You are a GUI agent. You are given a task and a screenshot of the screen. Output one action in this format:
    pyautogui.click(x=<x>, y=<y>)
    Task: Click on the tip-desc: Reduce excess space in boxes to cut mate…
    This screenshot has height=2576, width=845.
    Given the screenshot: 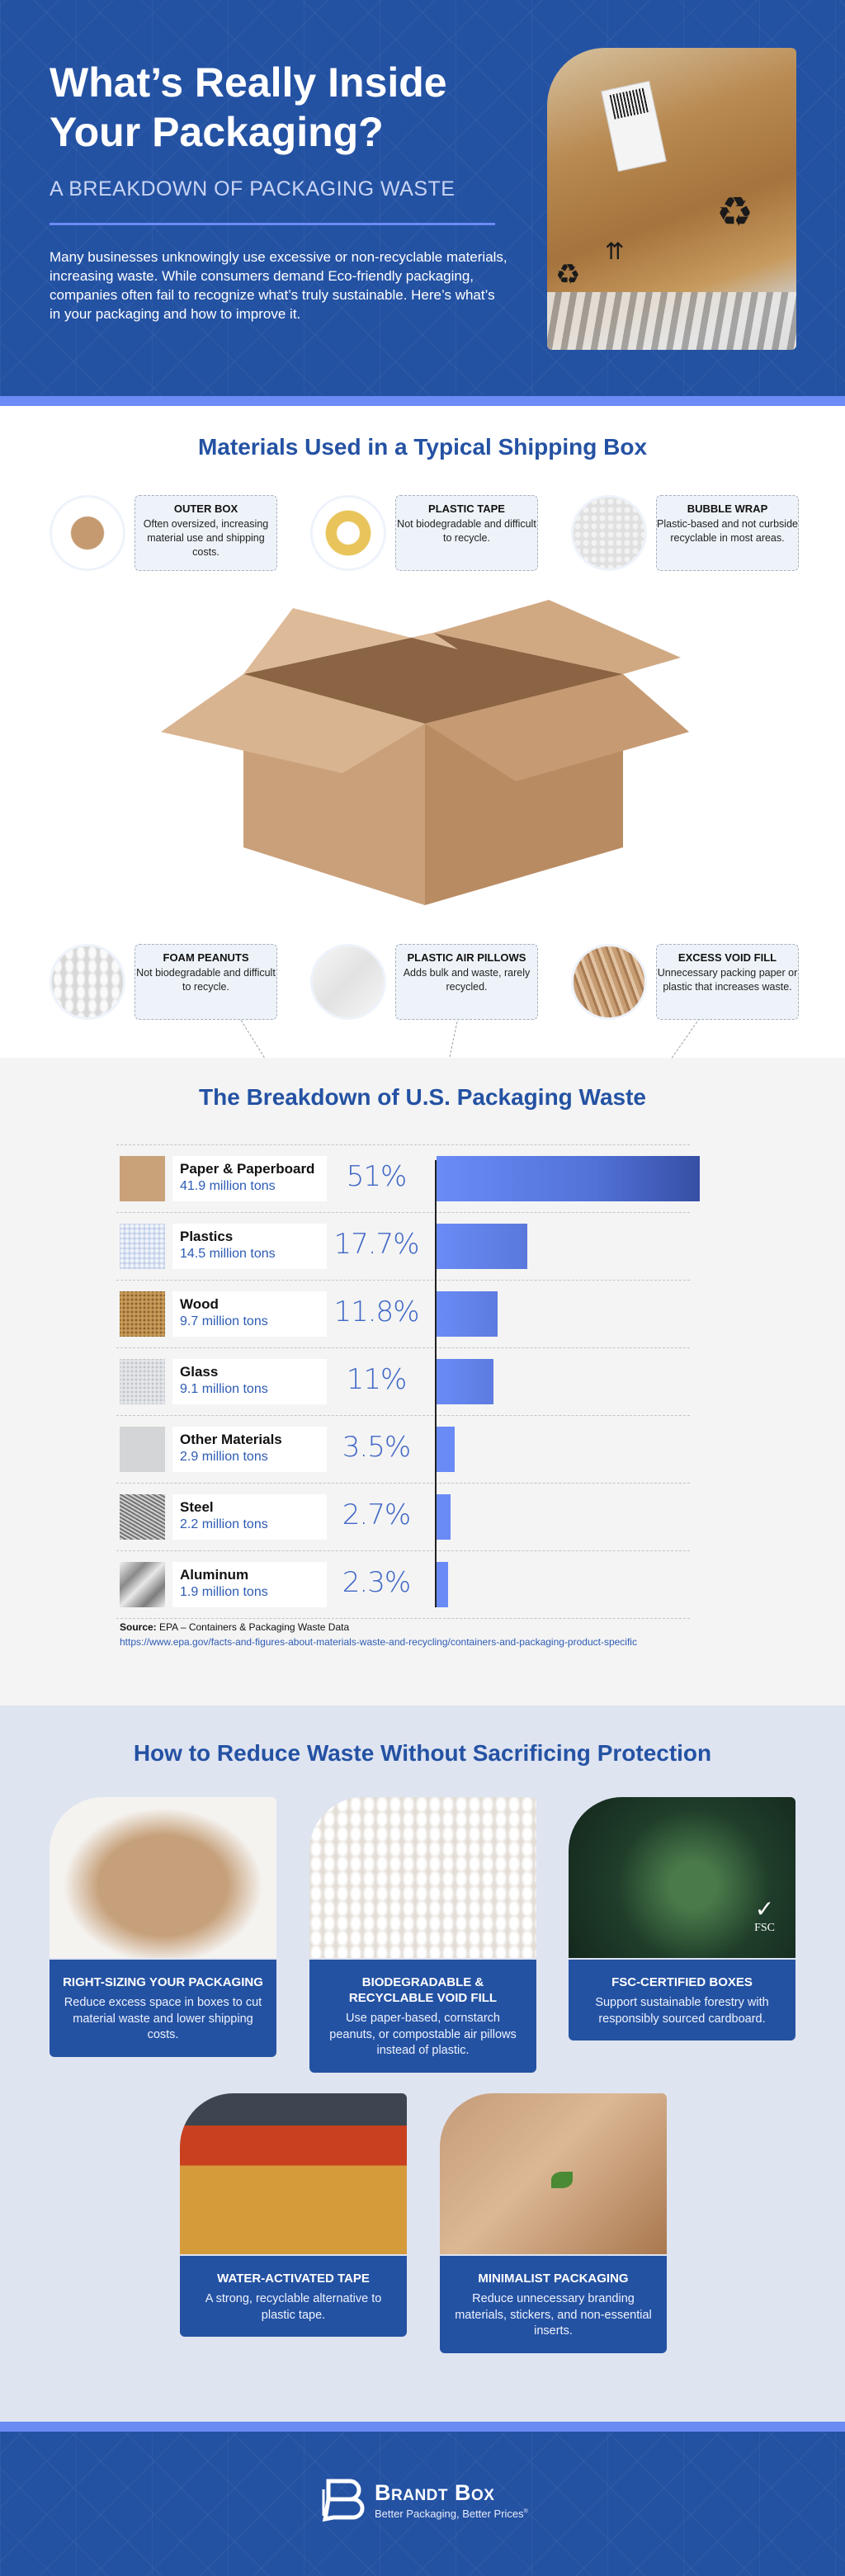 What is the action you would take?
    pyautogui.click(x=163, y=2018)
    